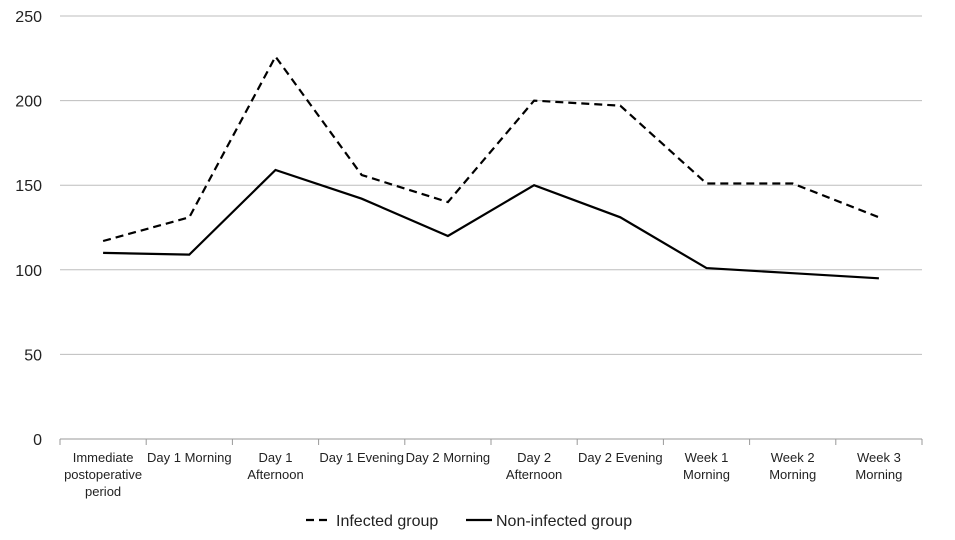 This screenshot has width=955, height=540. Describe the element at coordinates (28, 17) in the screenshot. I see `y-tick-label: 250` at that location.